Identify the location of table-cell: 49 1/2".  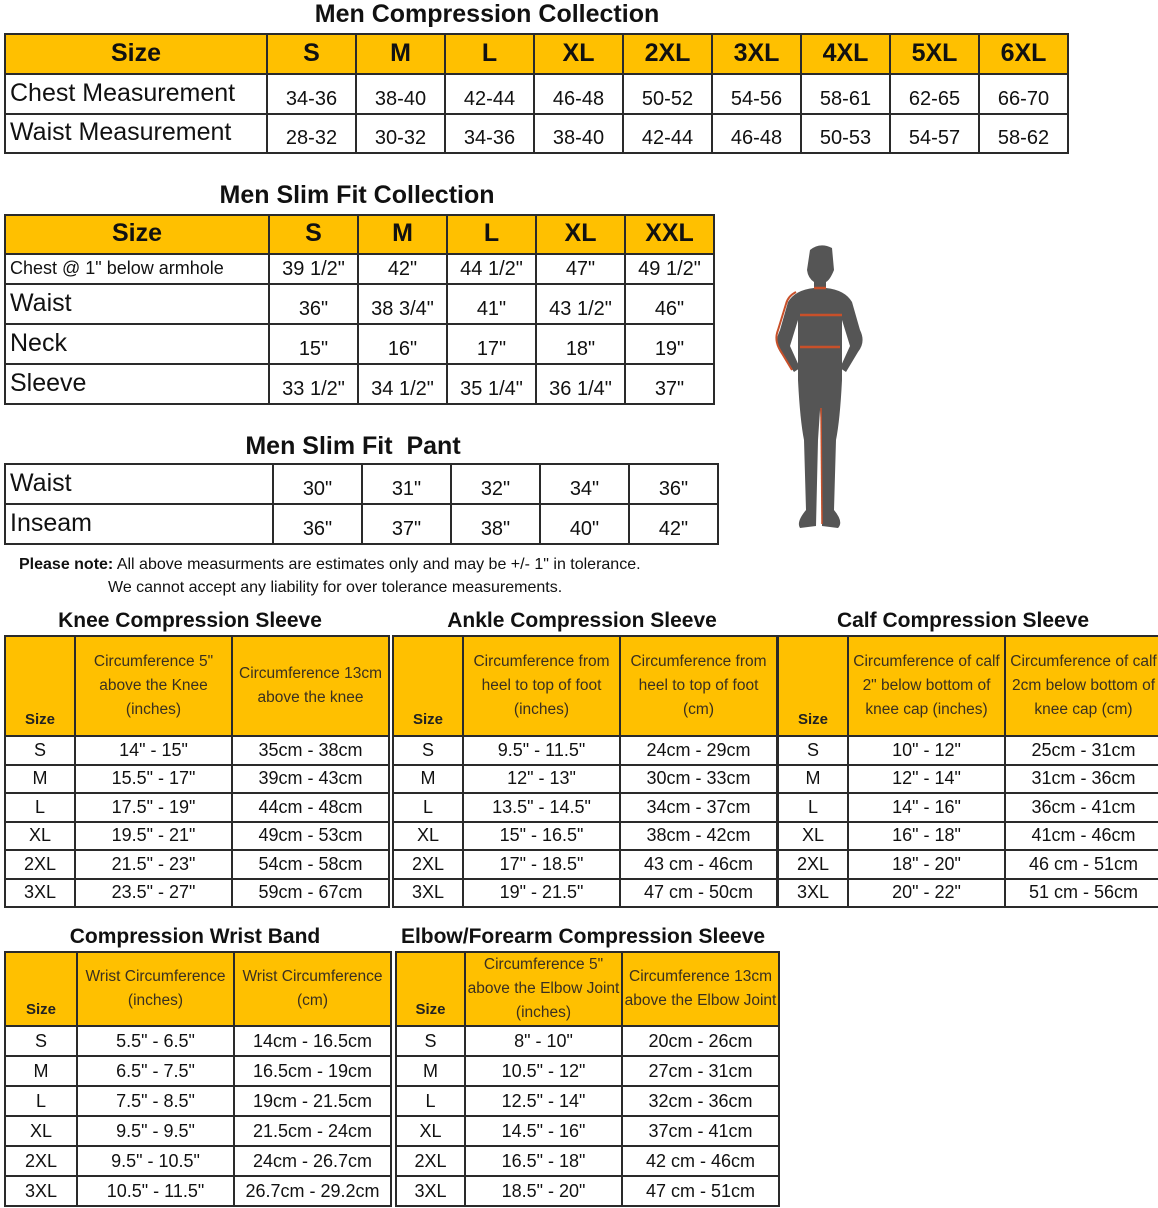
(669, 269).